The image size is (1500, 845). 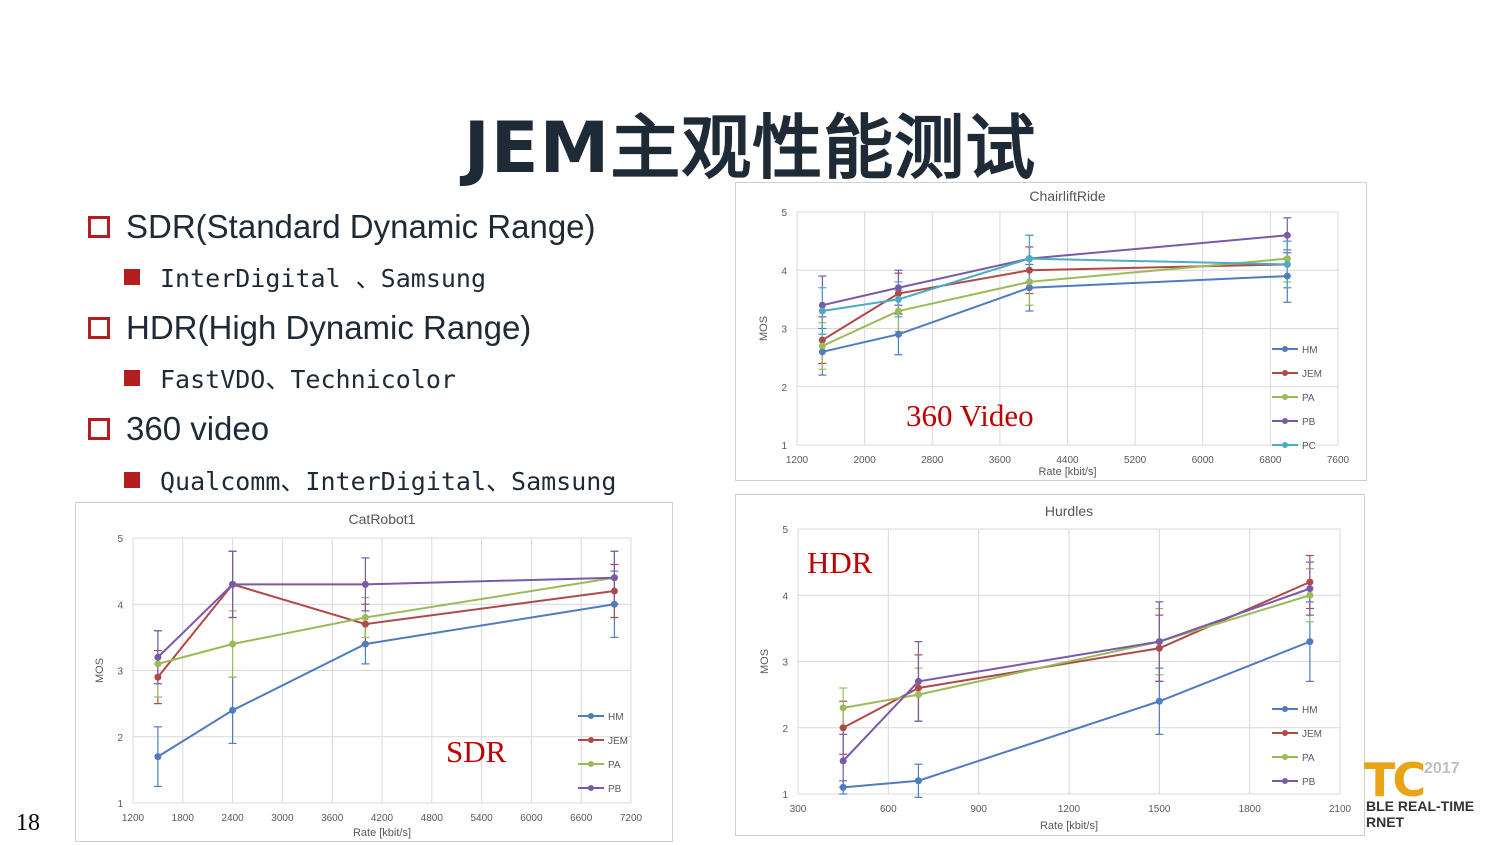 What do you see at coordinates (932, 460) in the screenshot?
I see `x-tick-label: 2800` at bounding box center [932, 460].